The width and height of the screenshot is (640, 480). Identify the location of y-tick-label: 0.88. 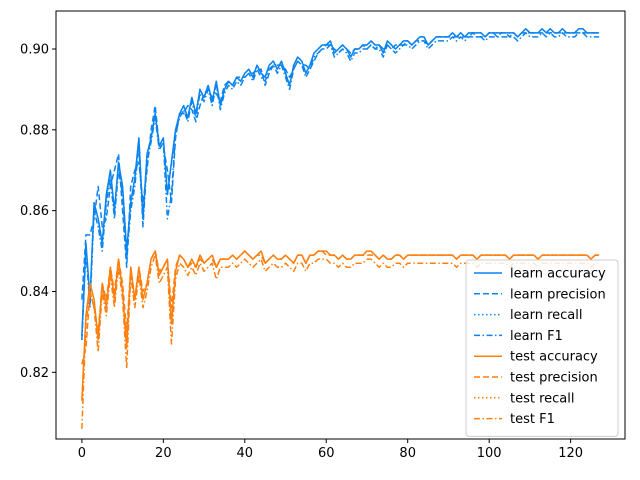
(34, 130).